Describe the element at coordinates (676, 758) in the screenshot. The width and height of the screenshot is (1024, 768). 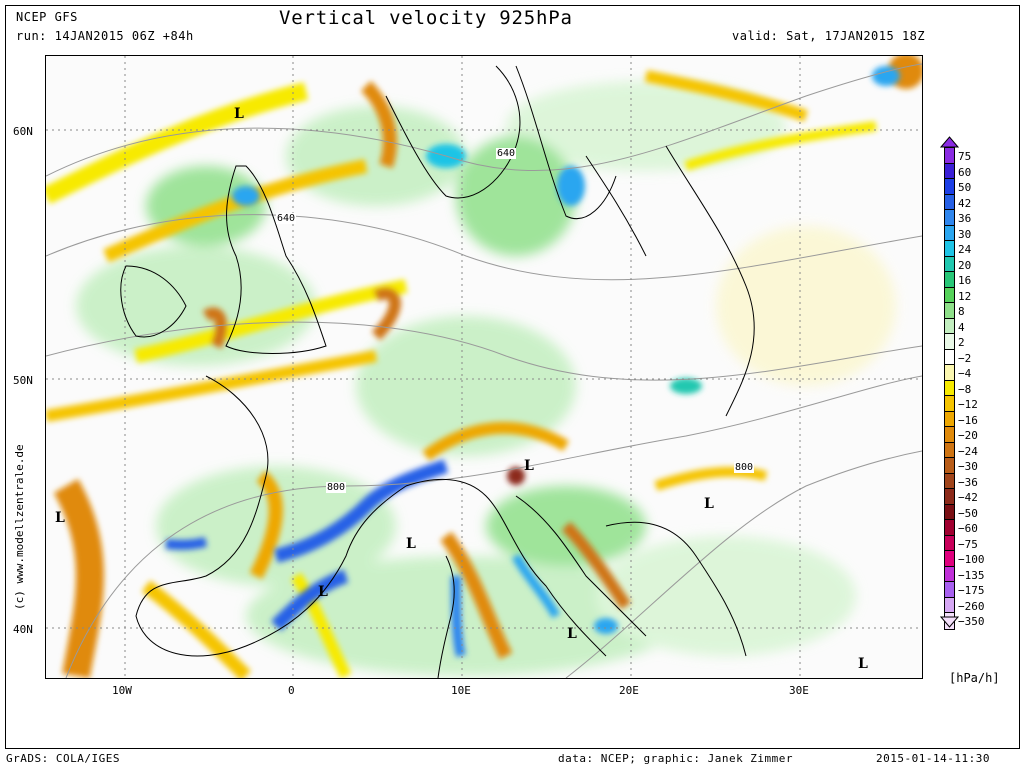
I see `footer-credit: data: NCEP; graphic: Janek Zimmer` at that location.